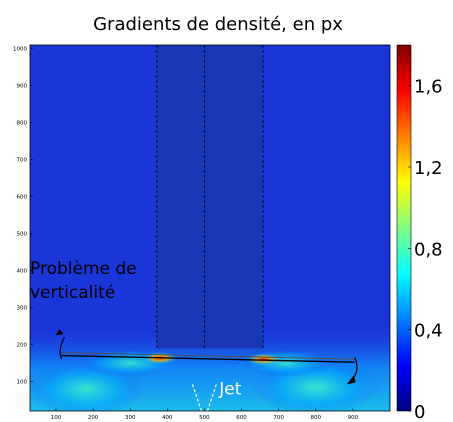  Describe the element at coordinates (241, 418) in the screenshot. I see `x-tick-label: 600` at that location.